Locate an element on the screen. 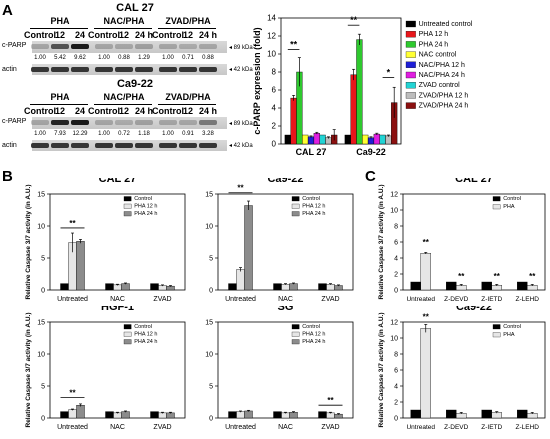 The width and height of the screenshot is (550, 439). panel-label-b: B is located at coordinates (7, 176).